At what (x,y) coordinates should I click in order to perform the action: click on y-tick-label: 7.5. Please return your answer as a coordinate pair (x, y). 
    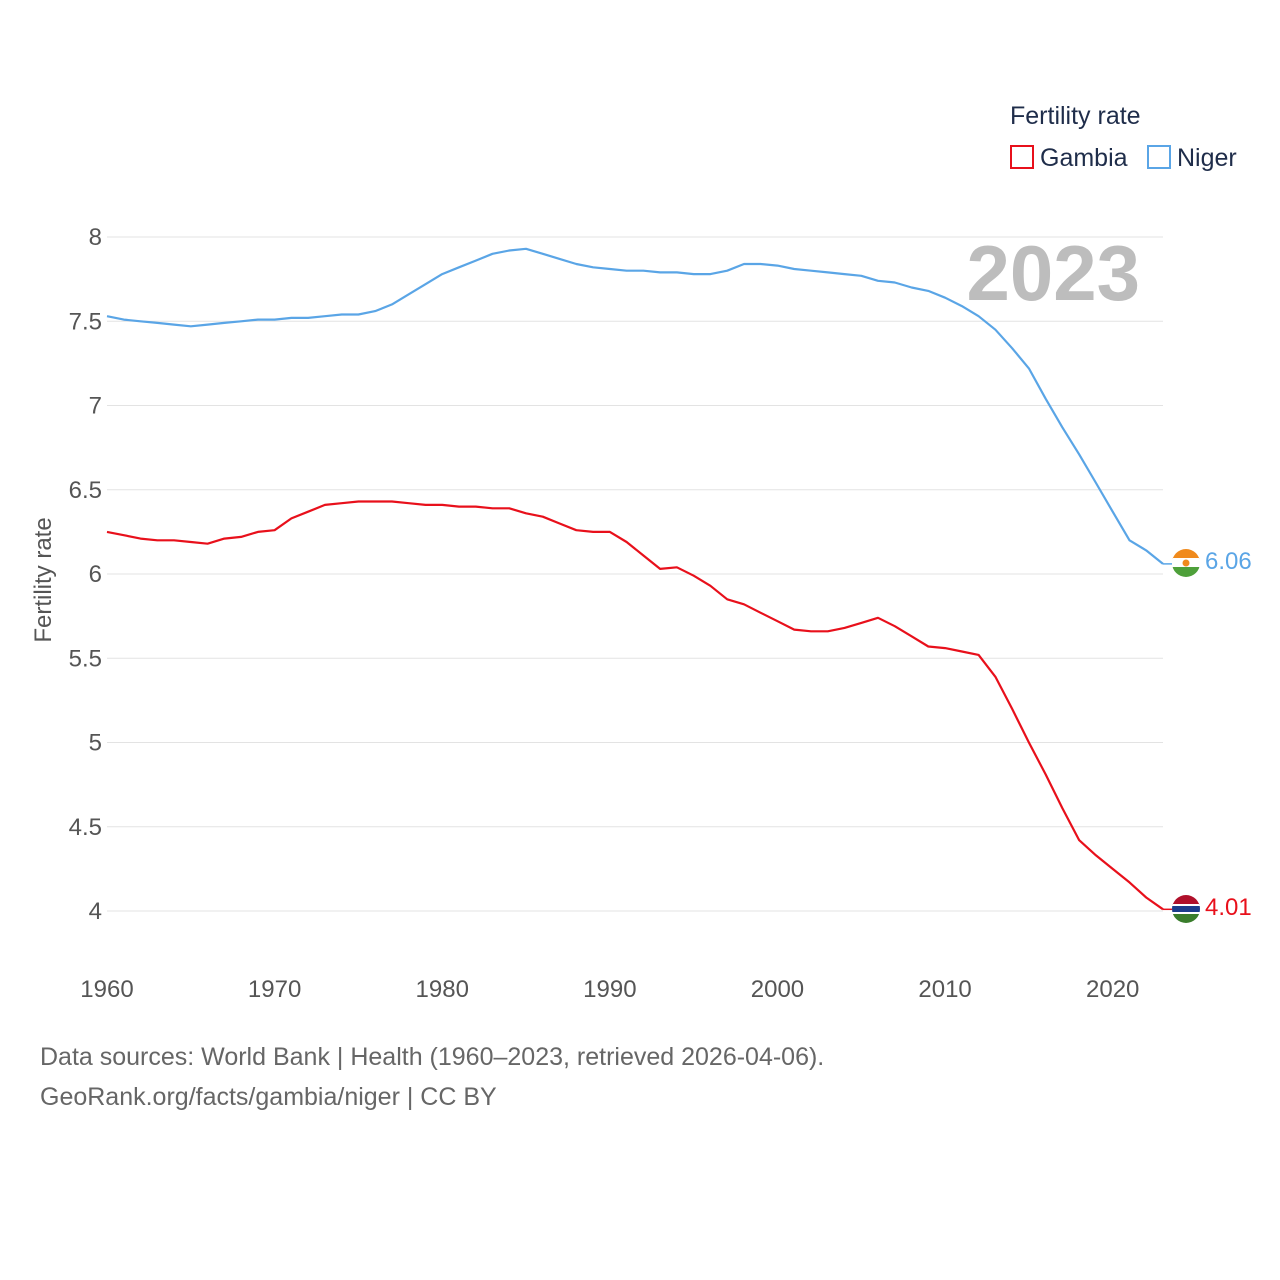
    Looking at the image, I should click on (85, 321).